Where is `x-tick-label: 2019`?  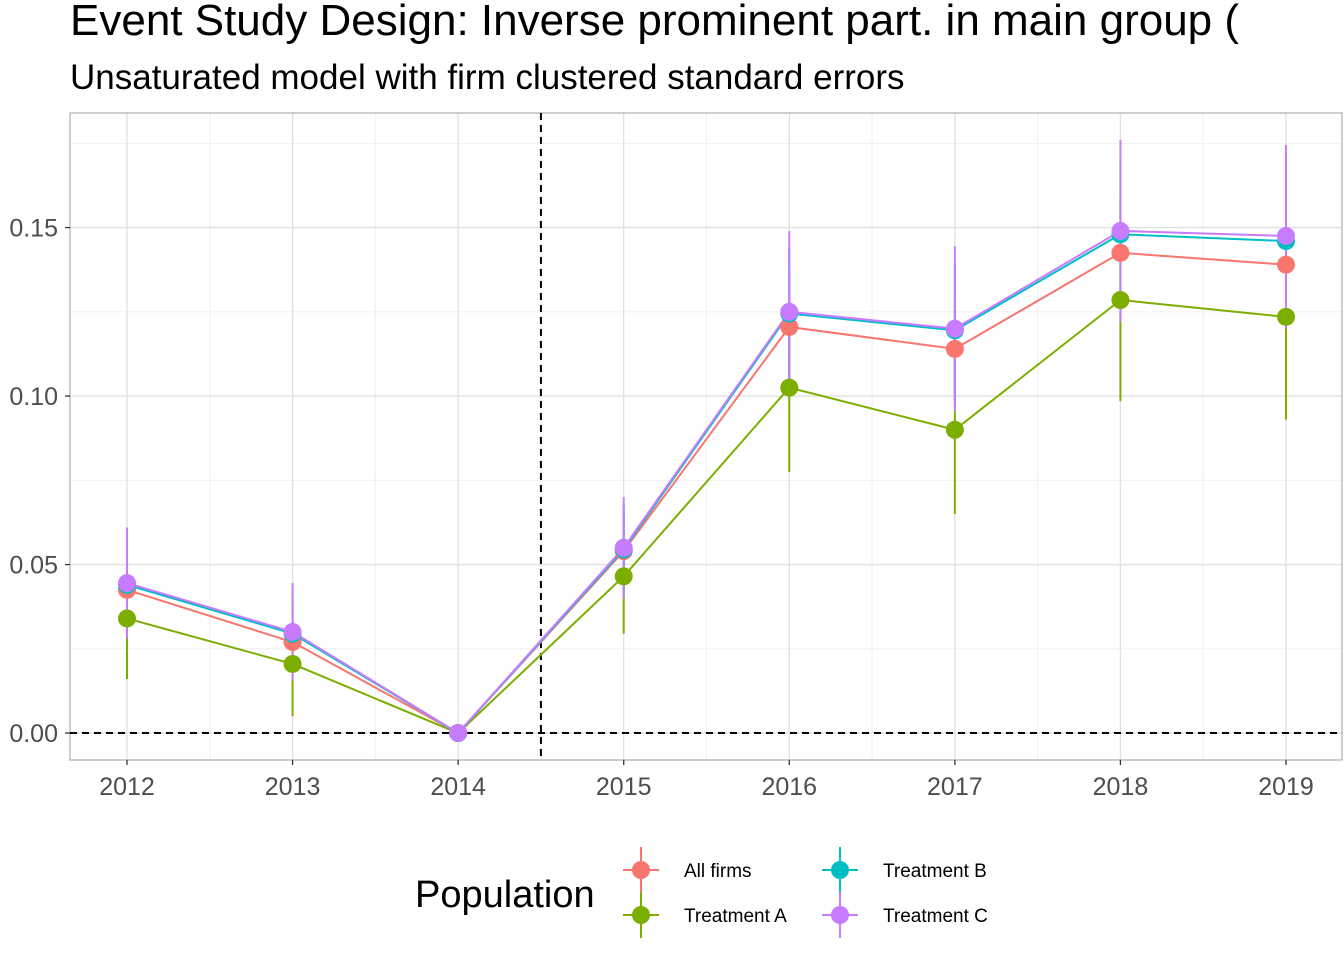 x-tick-label: 2019 is located at coordinates (1286, 787).